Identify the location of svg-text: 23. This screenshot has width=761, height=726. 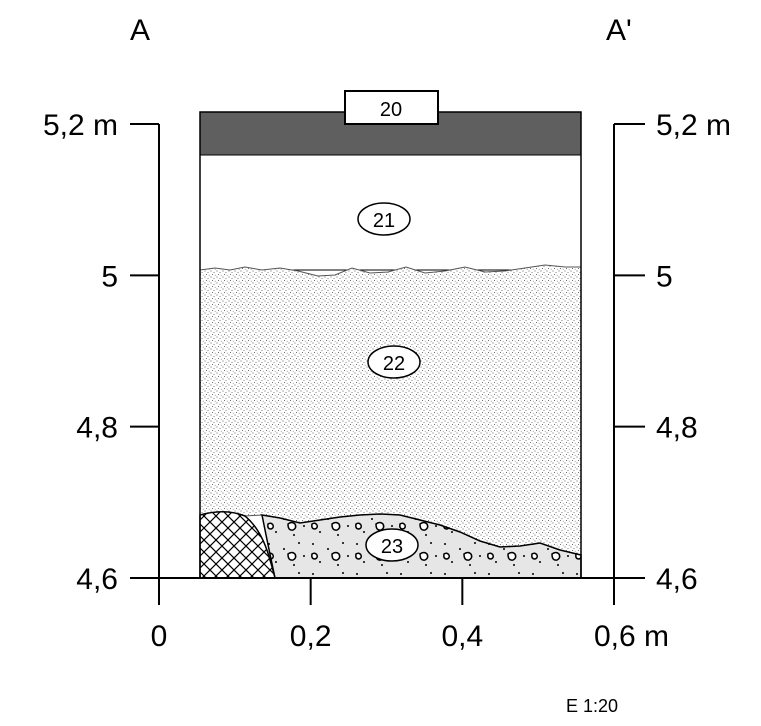
(392, 547).